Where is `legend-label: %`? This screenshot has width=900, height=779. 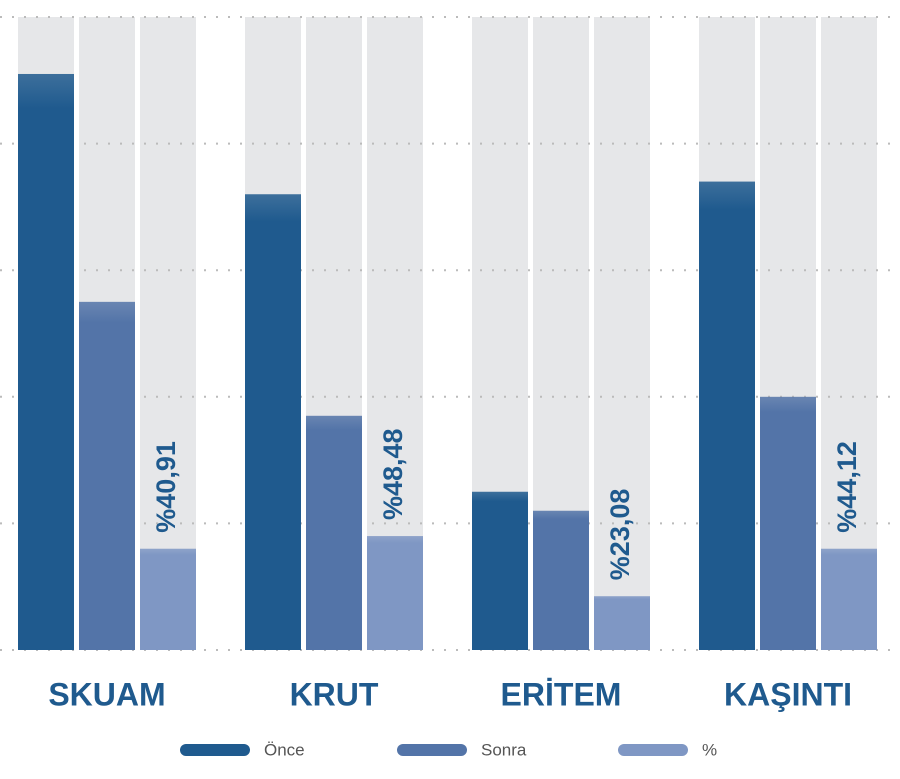
legend-label: % is located at coordinates (709, 749).